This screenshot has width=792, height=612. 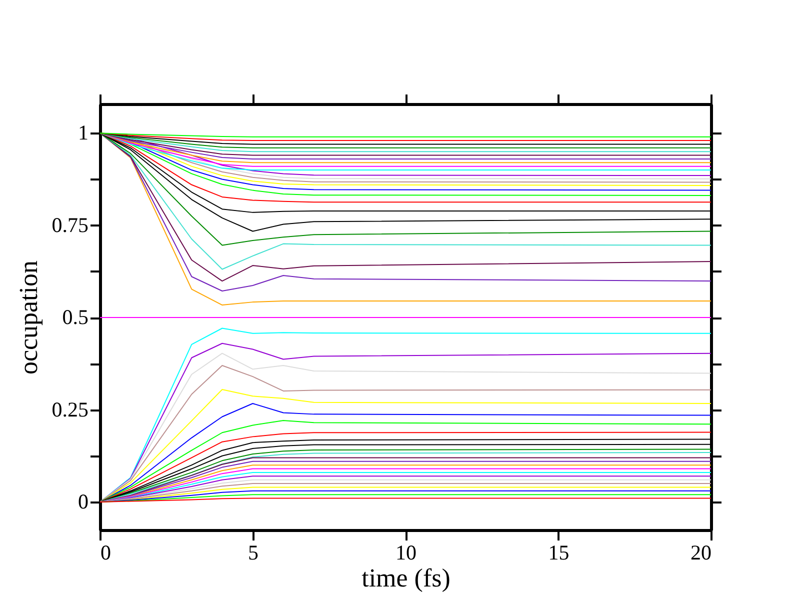 I want to click on x-tick-label: 15, so click(x=559, y=552).